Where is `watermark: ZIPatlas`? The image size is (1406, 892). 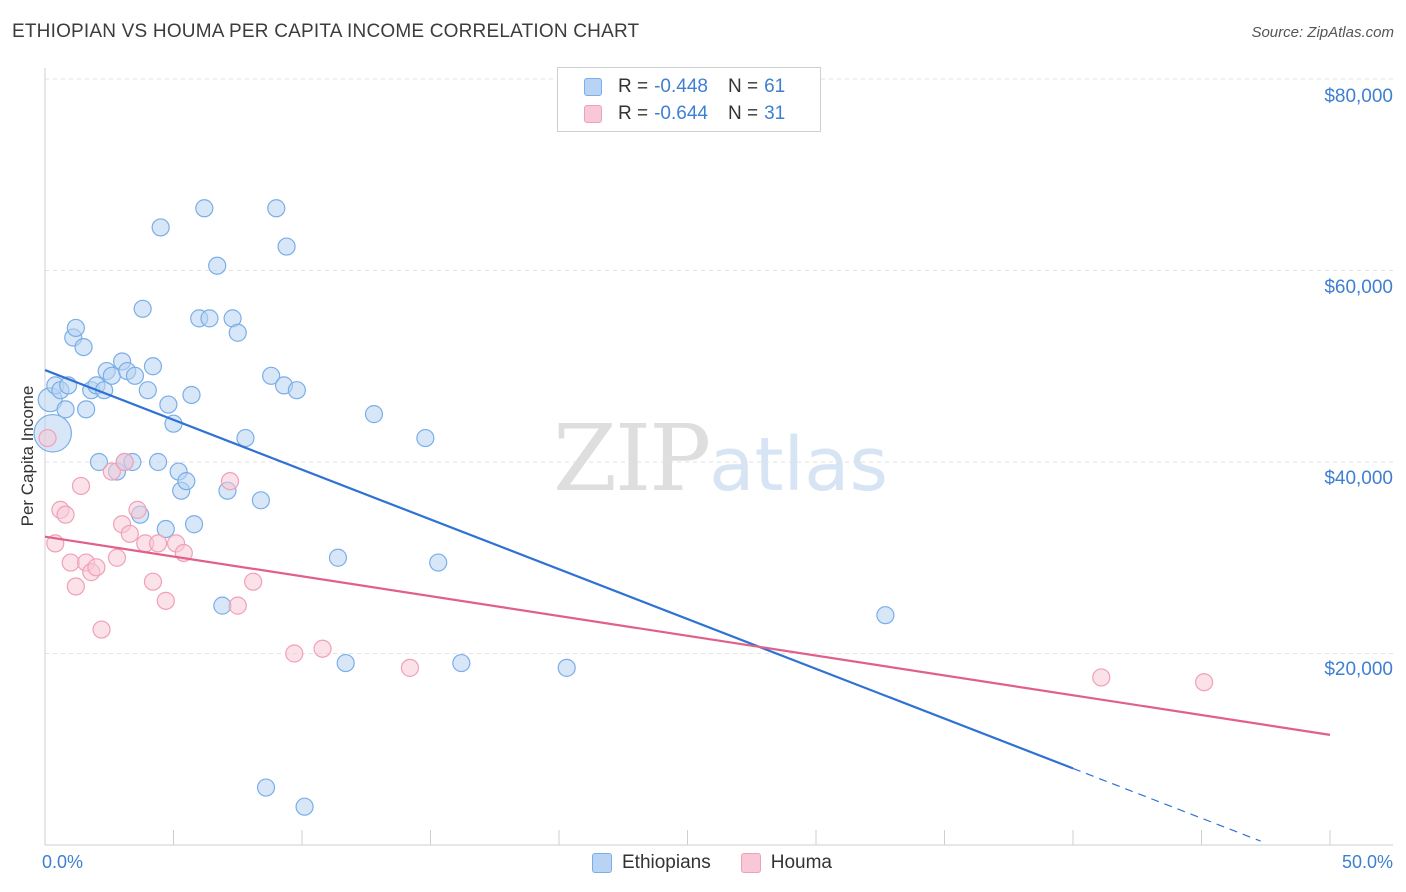 watermark: ZIPatlas is located at coordinates (720, 458).